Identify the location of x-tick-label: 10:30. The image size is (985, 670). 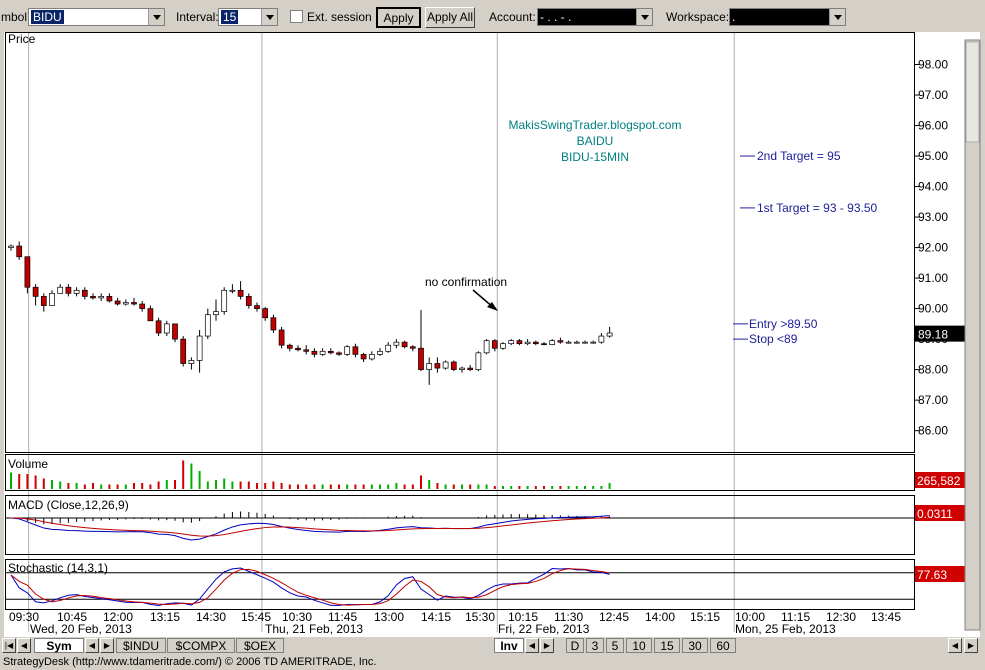
(297, 617).